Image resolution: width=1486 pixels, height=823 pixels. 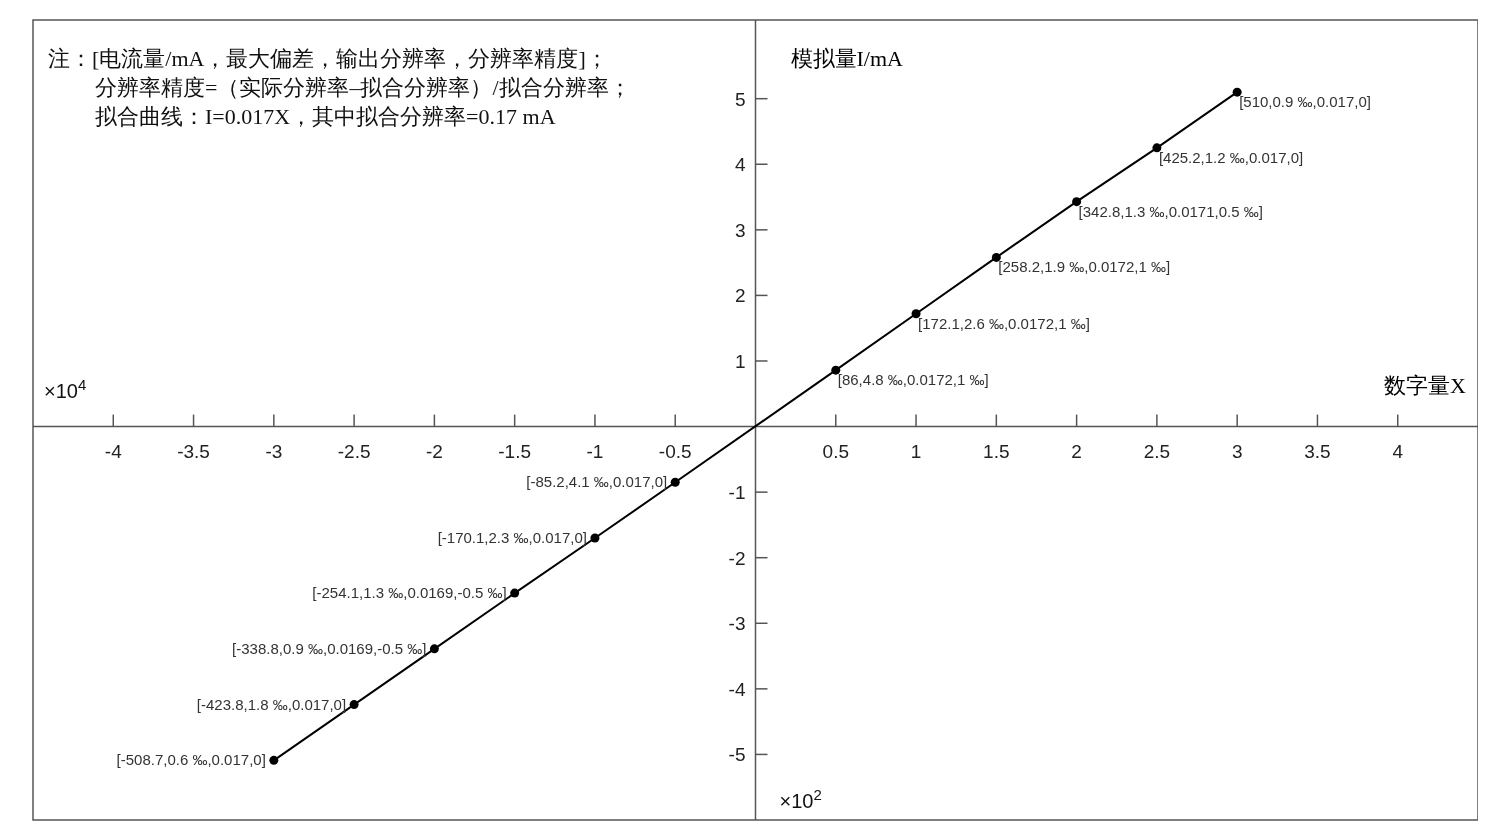 I want to click on annotation: 注：[电流量/mA，最大偏差，输出分辨率，分辨率精度]；, so click(x=328, y=58).